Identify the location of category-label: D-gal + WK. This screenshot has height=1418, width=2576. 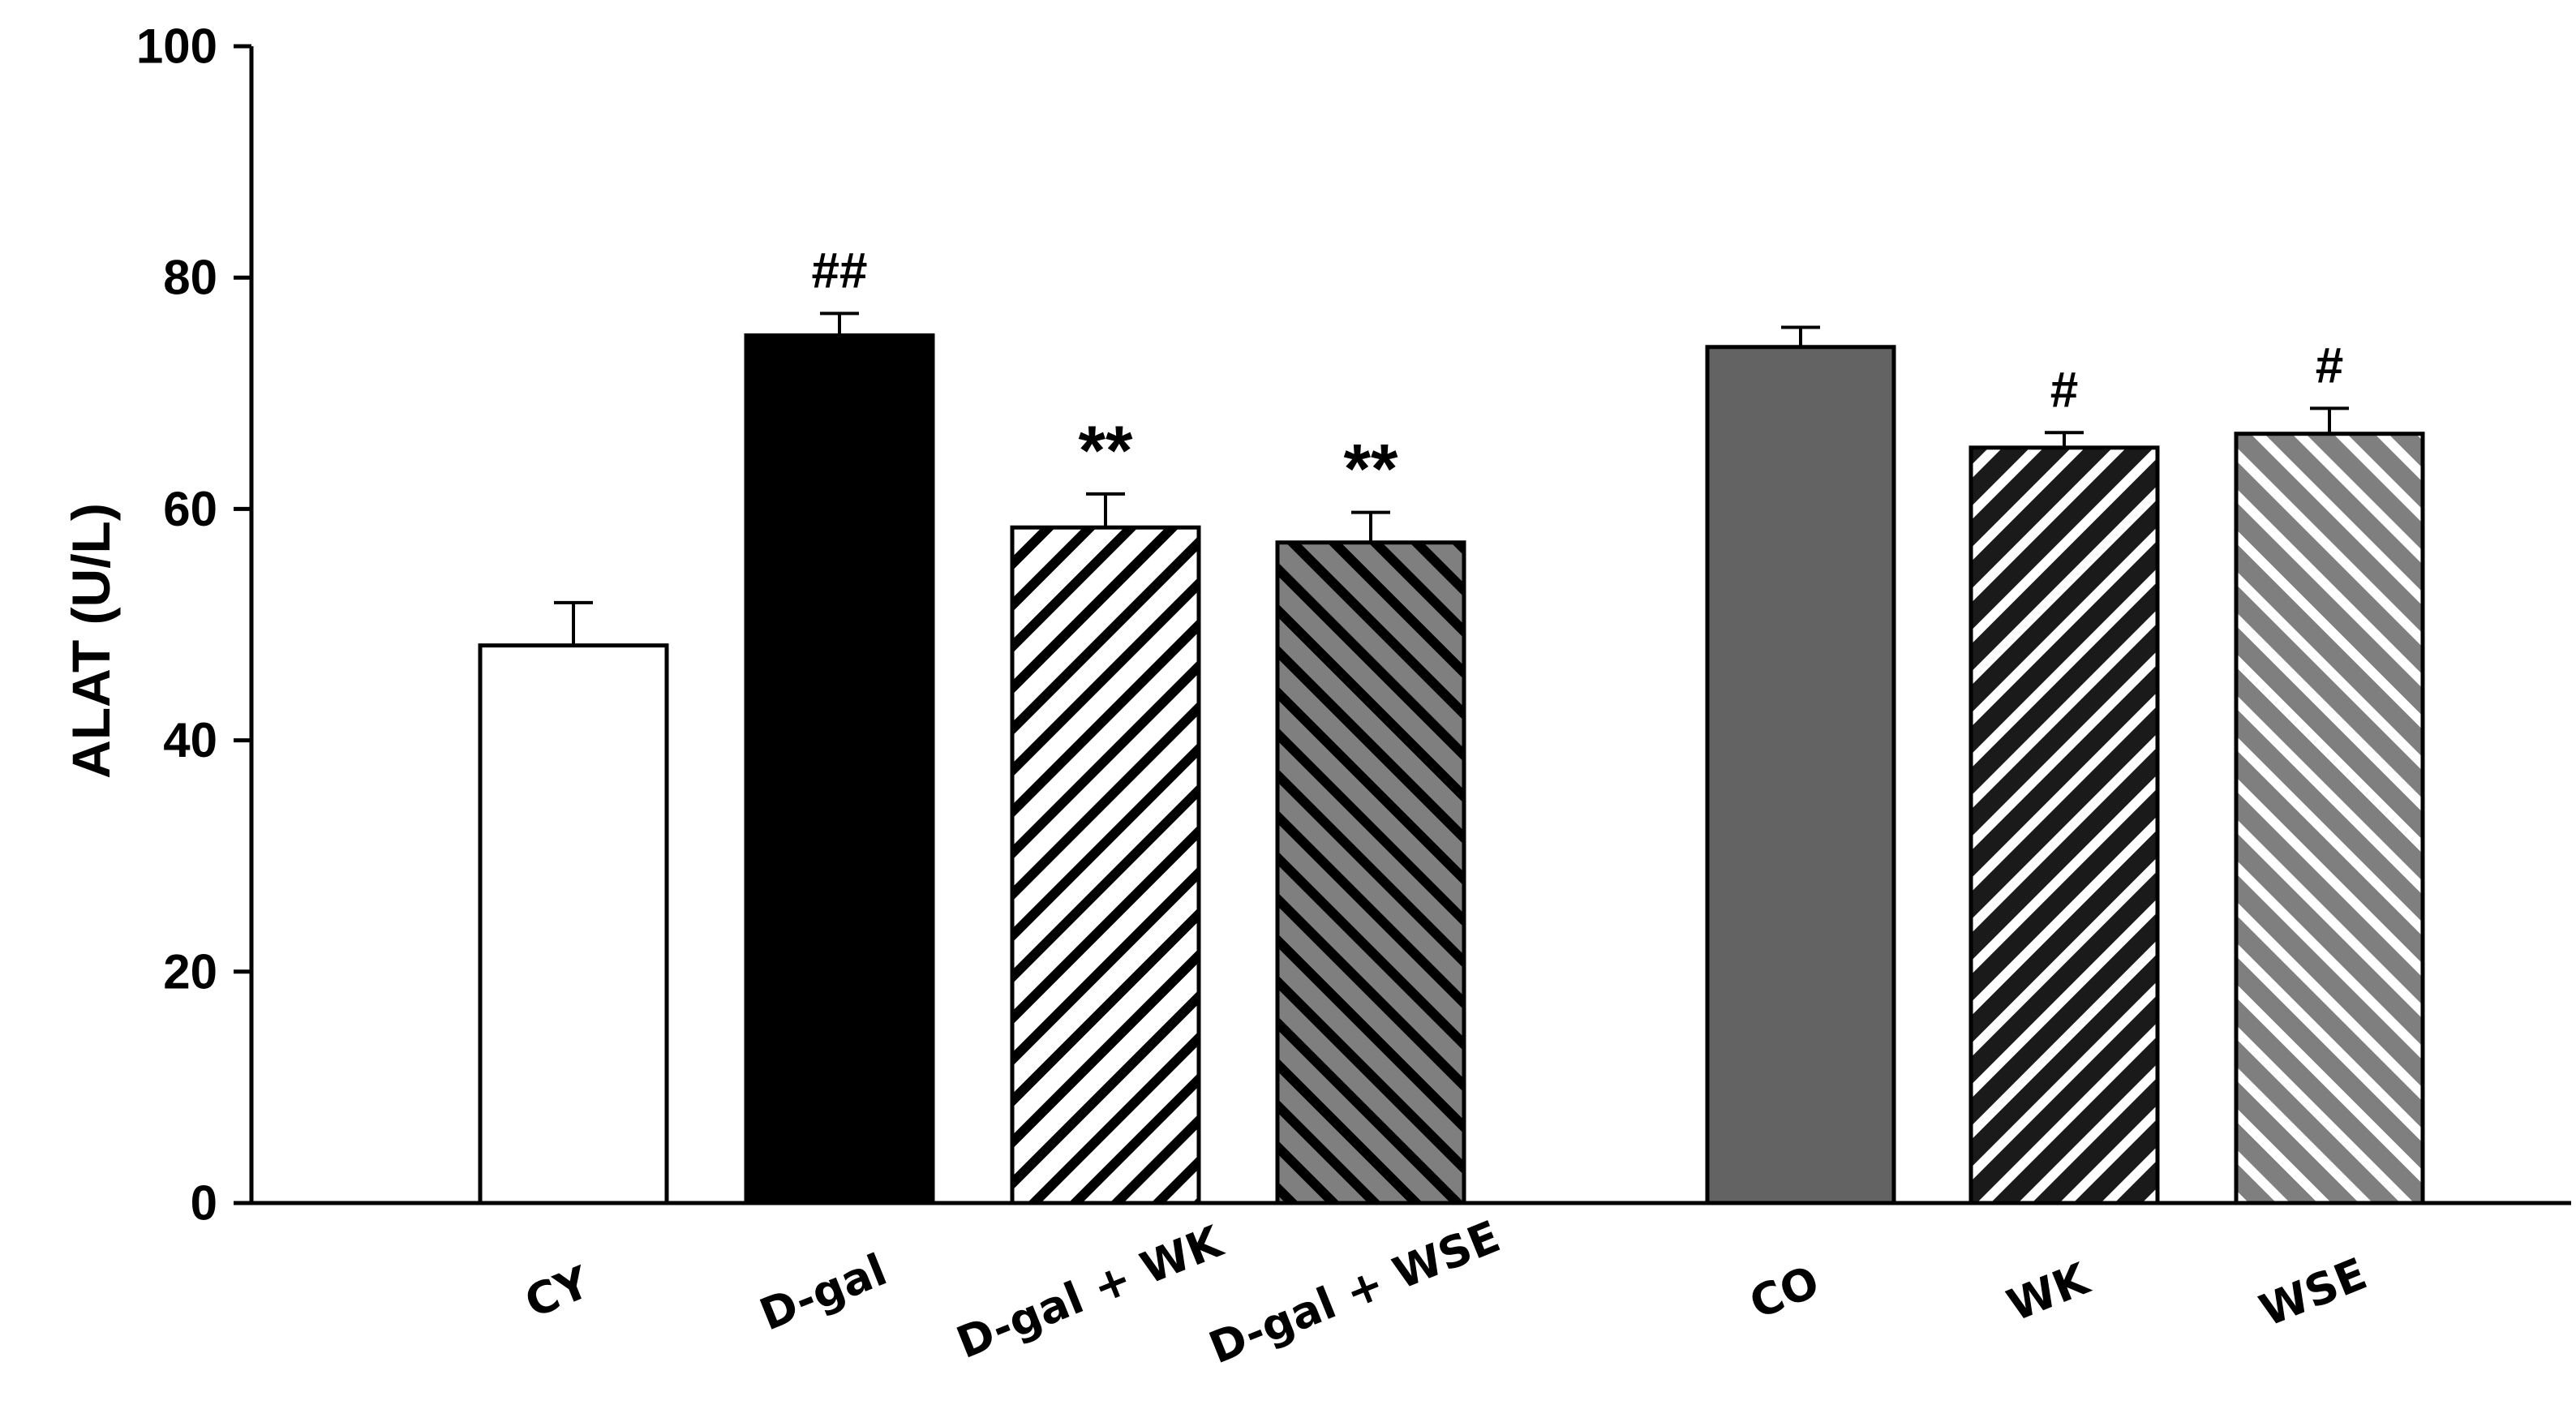
(1090, 1292).